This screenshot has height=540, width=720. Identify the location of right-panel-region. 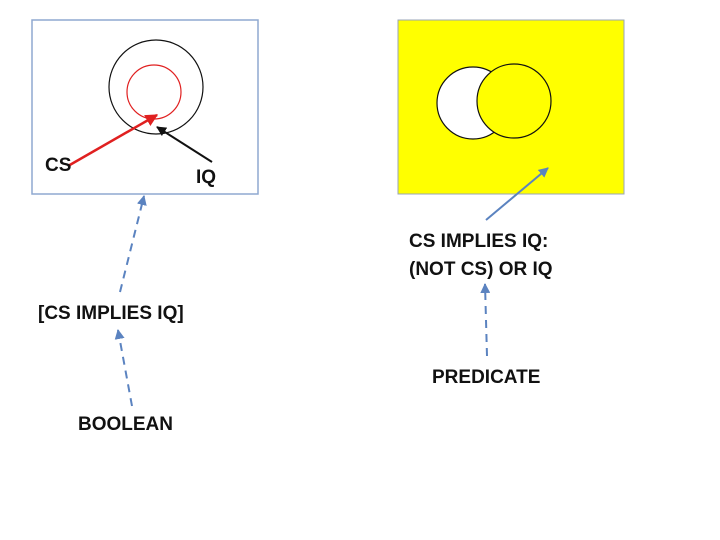
(511, 107).